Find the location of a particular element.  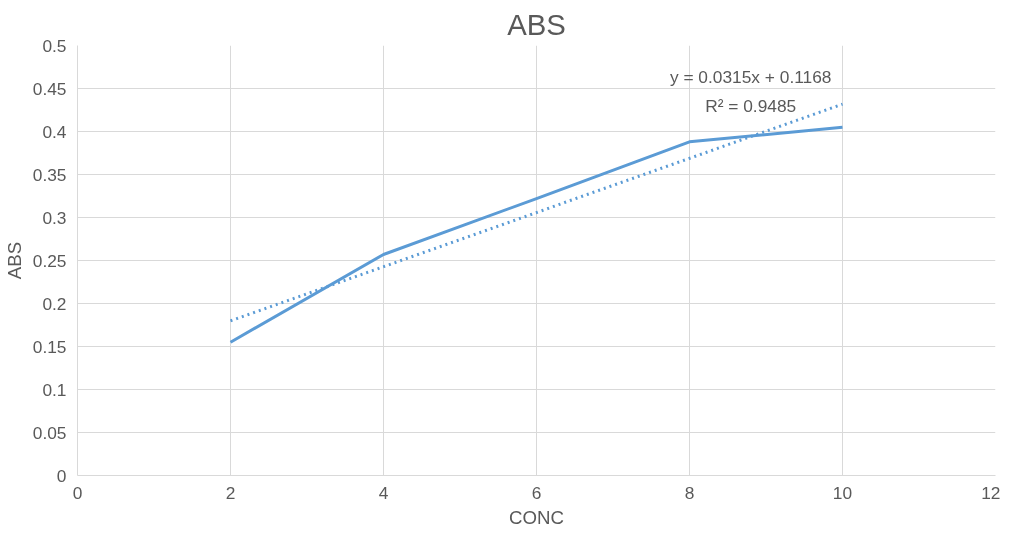

y-axis-title: ABS is located at coordinates (14, 260).